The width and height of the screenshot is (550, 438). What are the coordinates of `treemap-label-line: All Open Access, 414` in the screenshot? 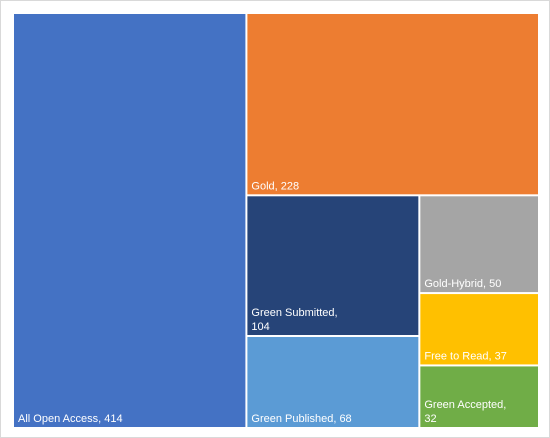 It's located at (70, 419).